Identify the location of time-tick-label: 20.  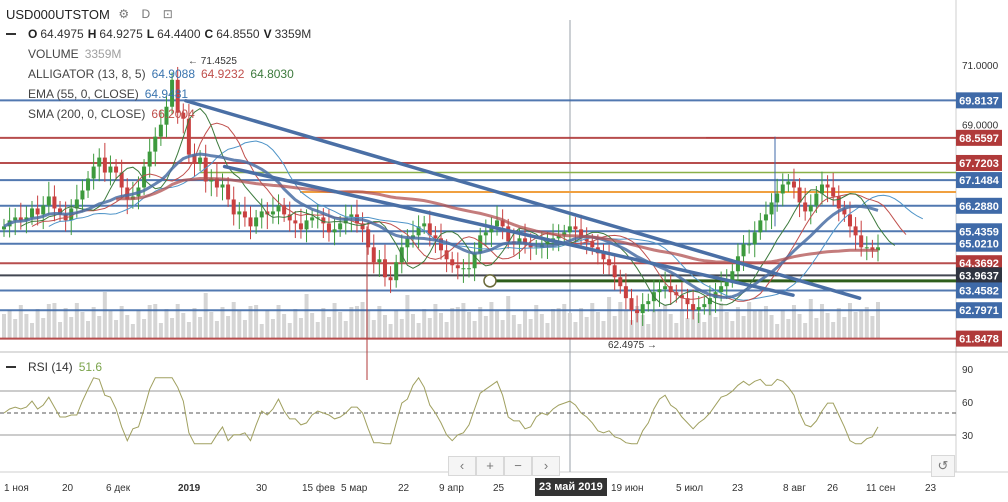
(68, 488).